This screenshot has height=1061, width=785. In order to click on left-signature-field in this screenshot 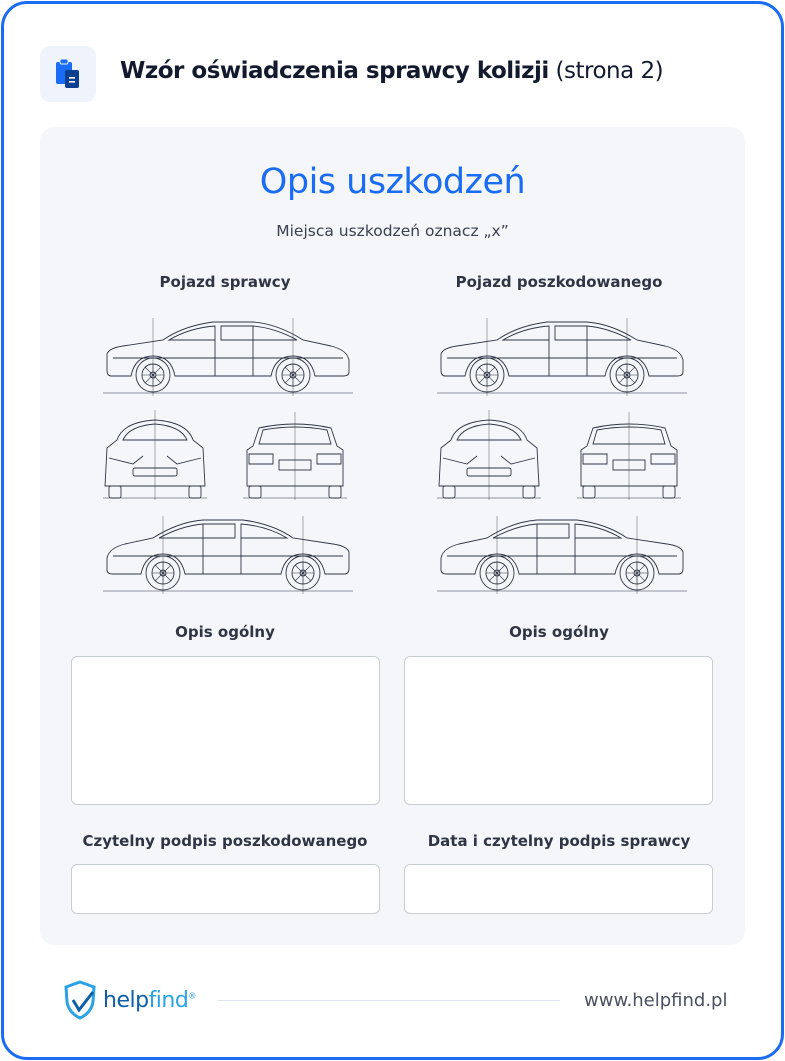, I will do `click(225, 889)`.